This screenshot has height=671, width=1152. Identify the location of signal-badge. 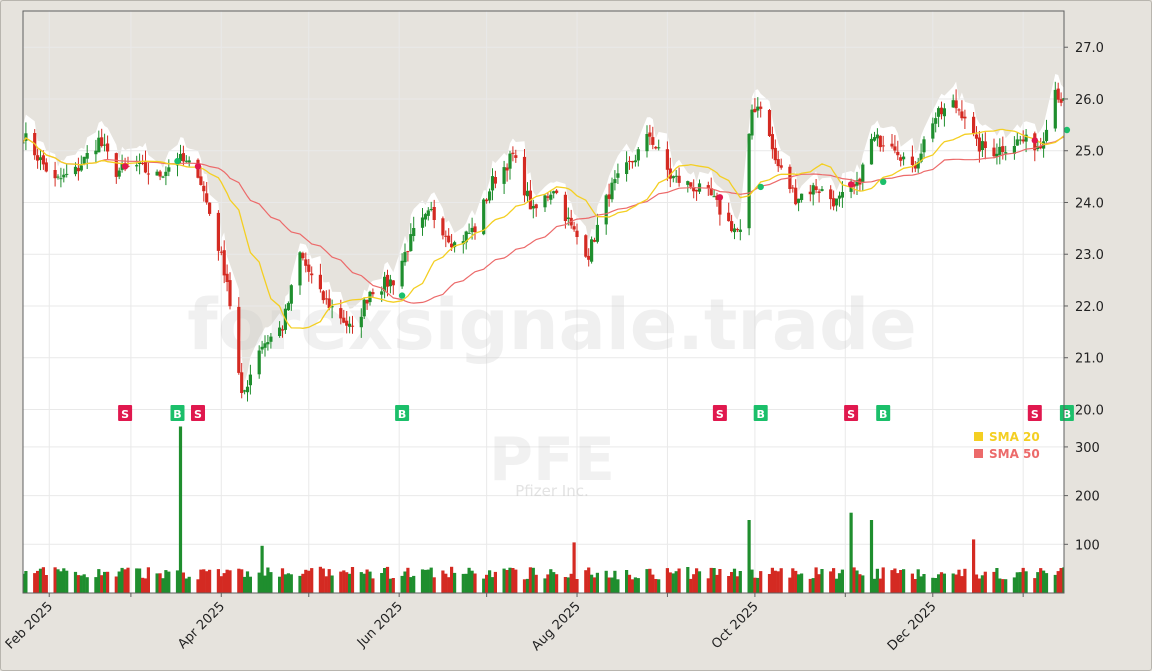
(1066, 413).